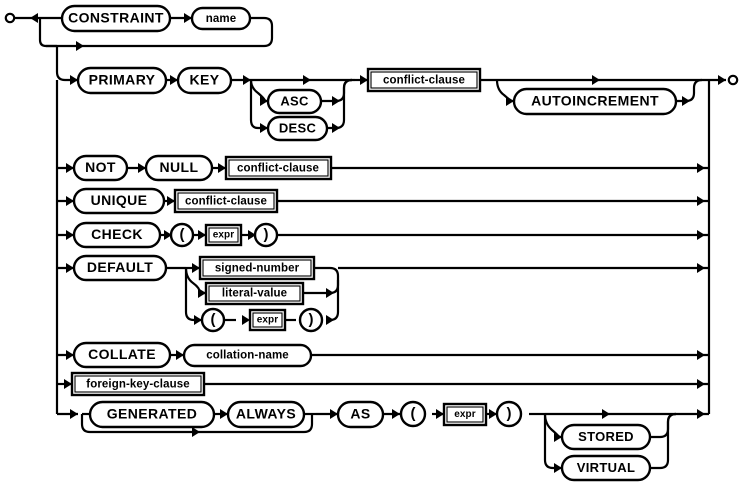  I want to click on node-default-expr: expr, so click(267, 320).